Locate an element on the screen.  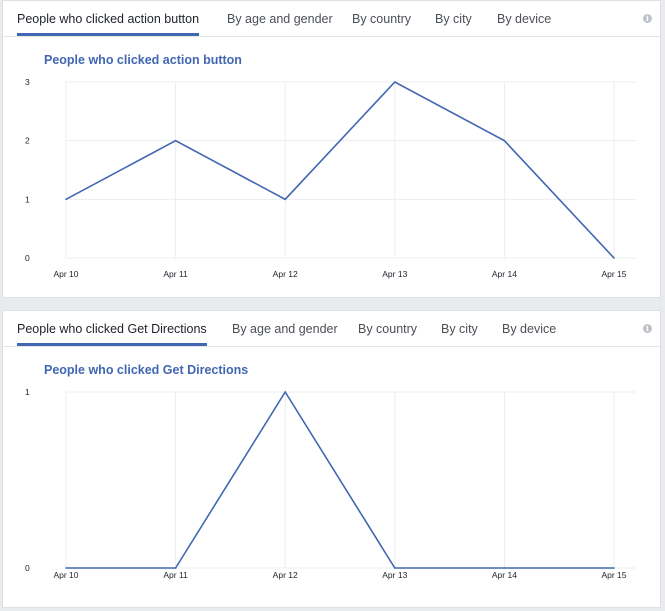
chart-title: People who clicked Get Directions is located at coordinates (146, 370).